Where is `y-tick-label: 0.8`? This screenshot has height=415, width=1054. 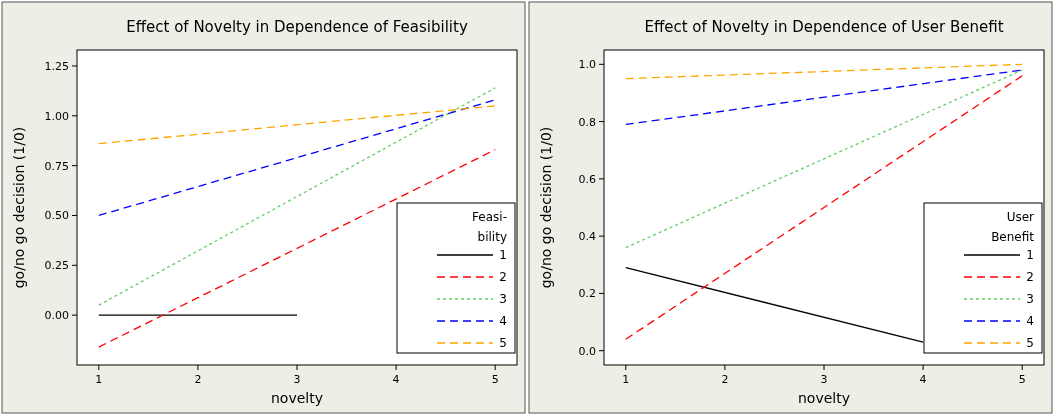 y-tick-label: 0.8 is located at coordinates (587, 122).